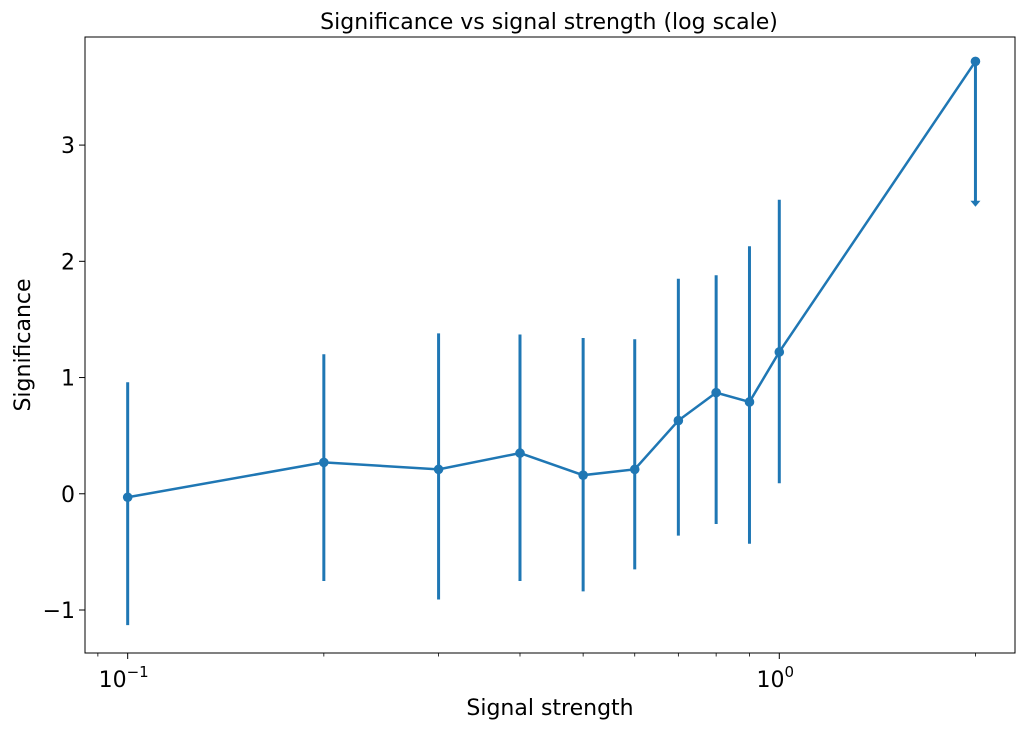  Describe the element at coordinates (68, 495) in the screenshot. I see `y-tick-label: 0` at that location.